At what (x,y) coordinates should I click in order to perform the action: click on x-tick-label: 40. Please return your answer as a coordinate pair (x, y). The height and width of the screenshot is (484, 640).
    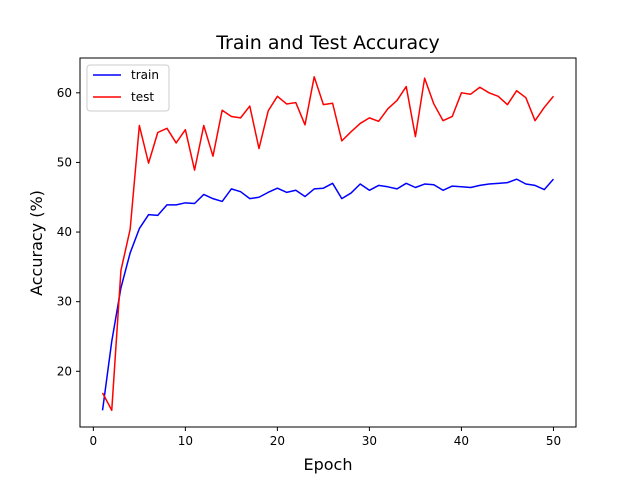
    Looking at the image, I should click on (461, 441).